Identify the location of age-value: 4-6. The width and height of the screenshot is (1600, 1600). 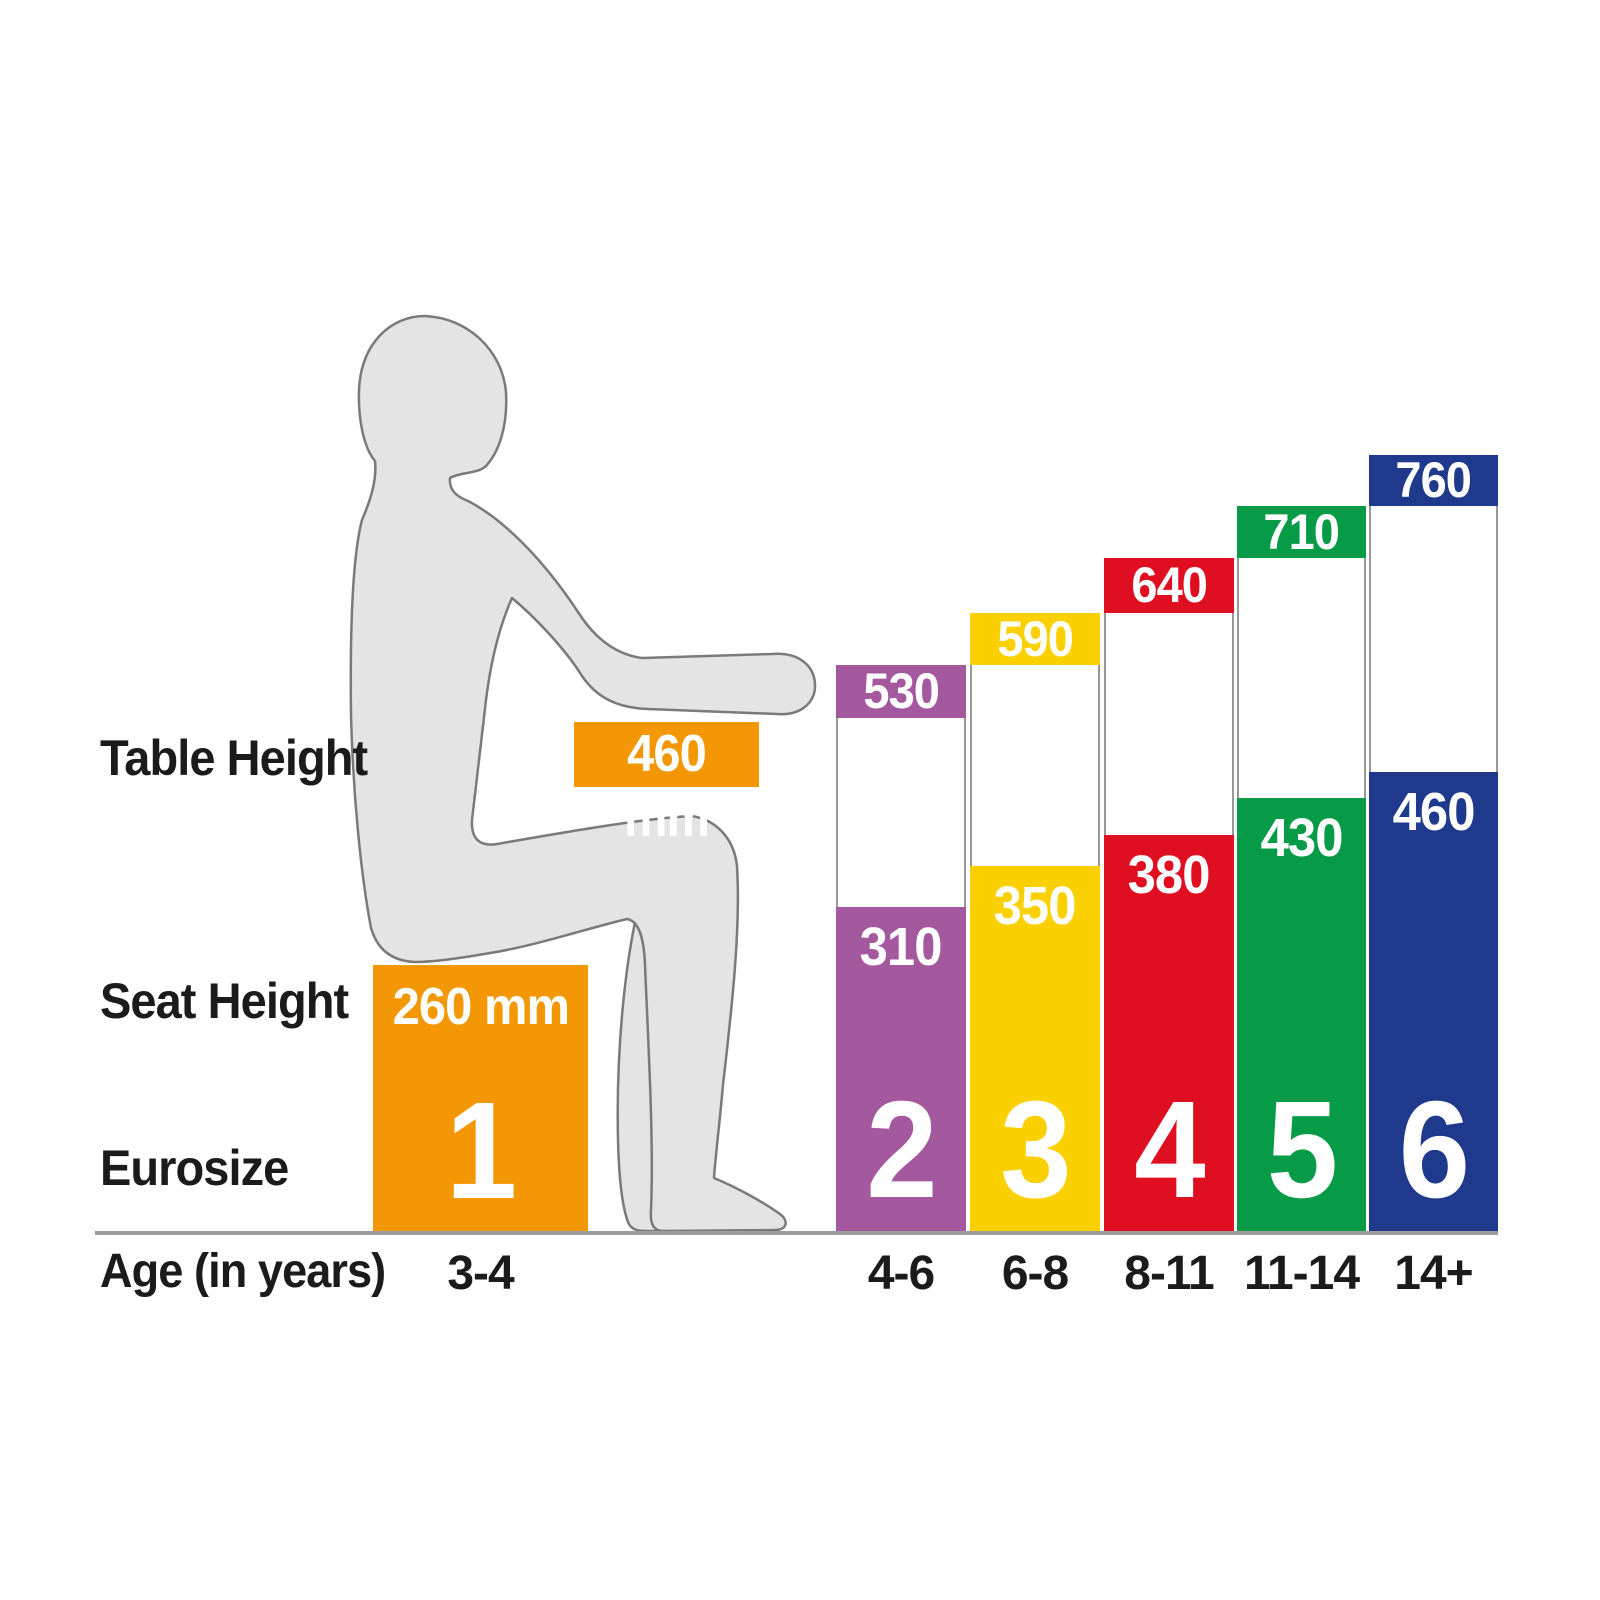
(901, 1273).